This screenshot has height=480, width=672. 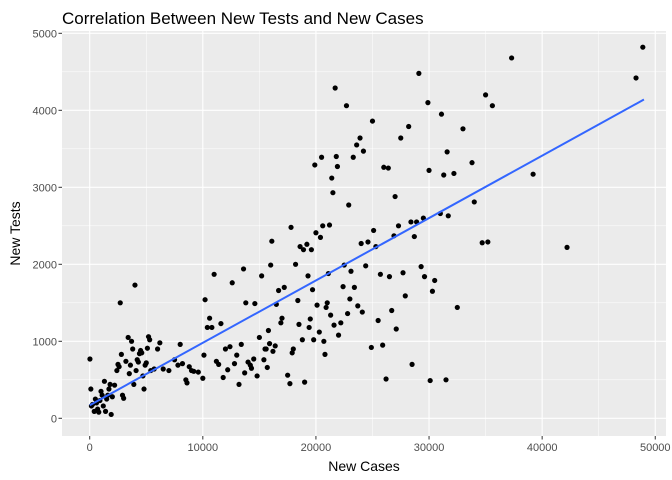 What do you see at coordinates (379, 445) in the screenshot?
I see `x-axis-ticks: 0 10000 20000 30000 40000 50000` at bounding box center [379, 445].